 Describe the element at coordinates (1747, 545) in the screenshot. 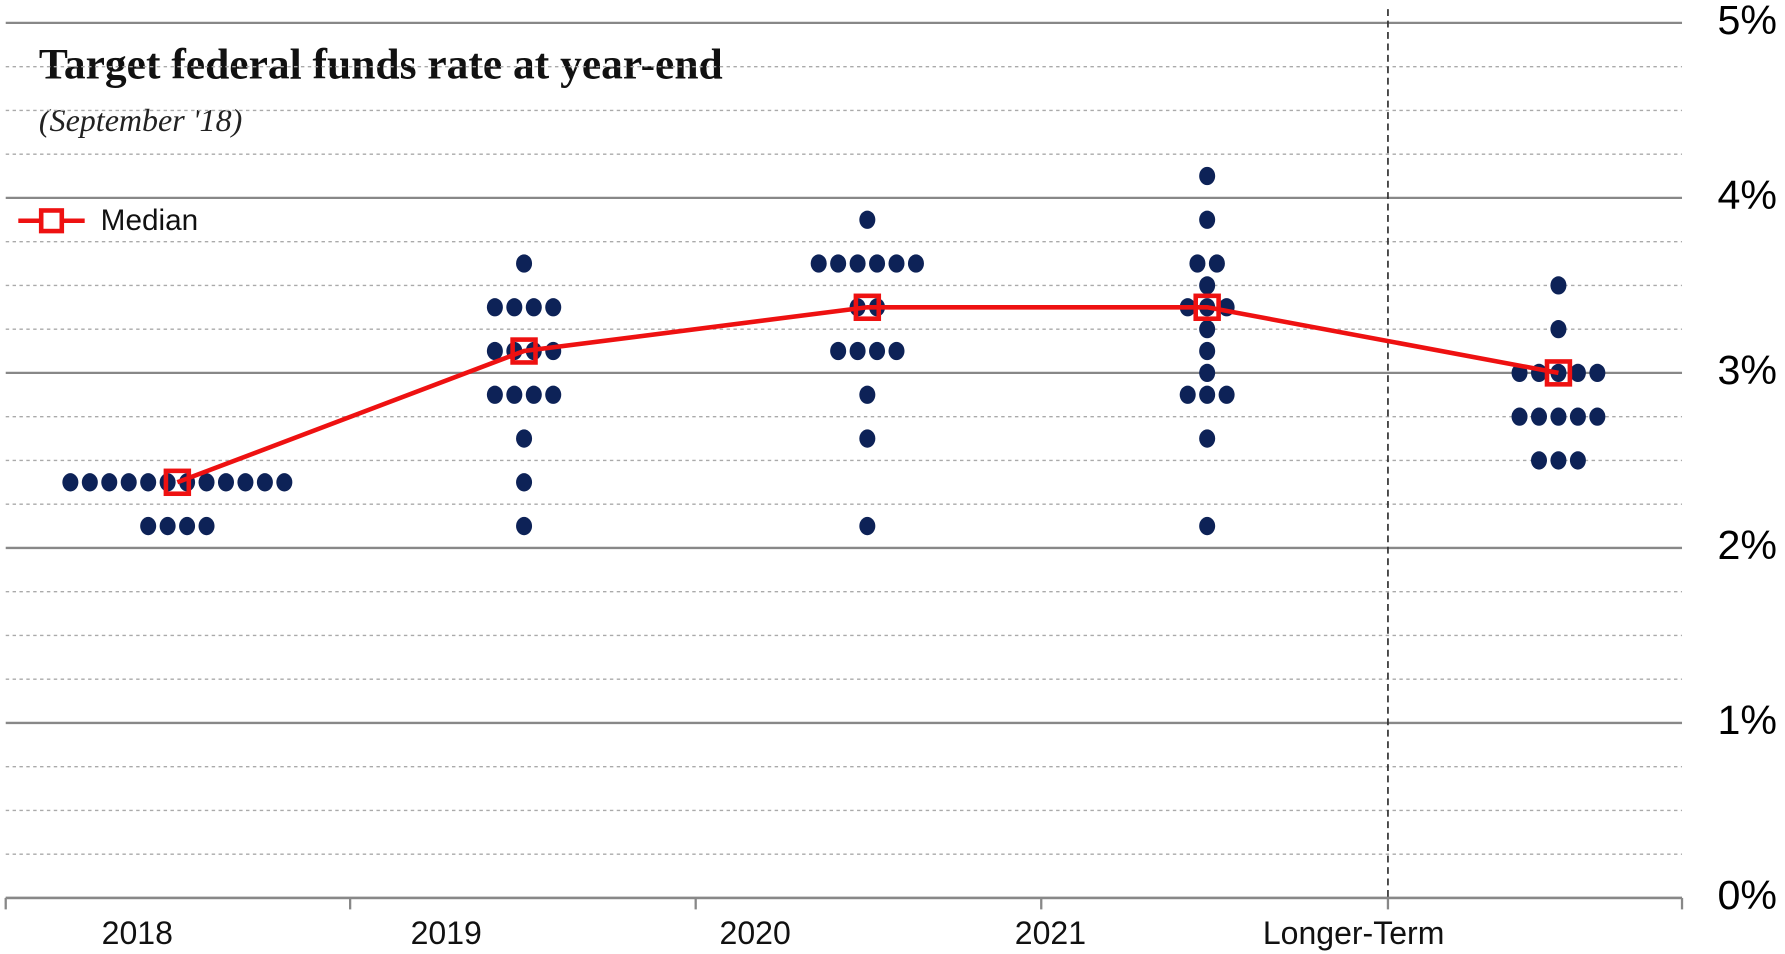

I see `y-tick-label: 2%` at that location.